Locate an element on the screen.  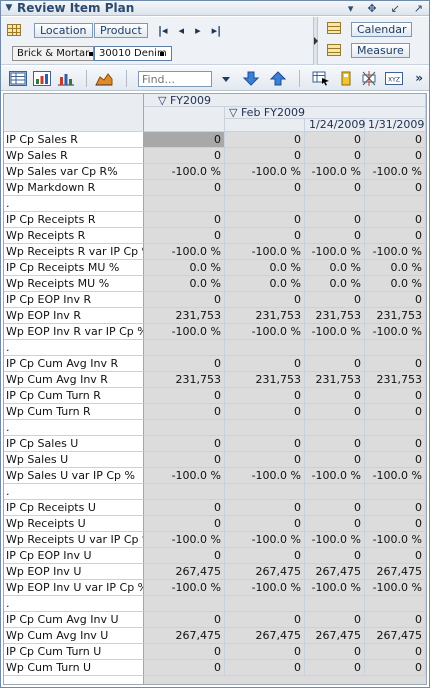
grid-view-icon is located at coordinates (18, 78).